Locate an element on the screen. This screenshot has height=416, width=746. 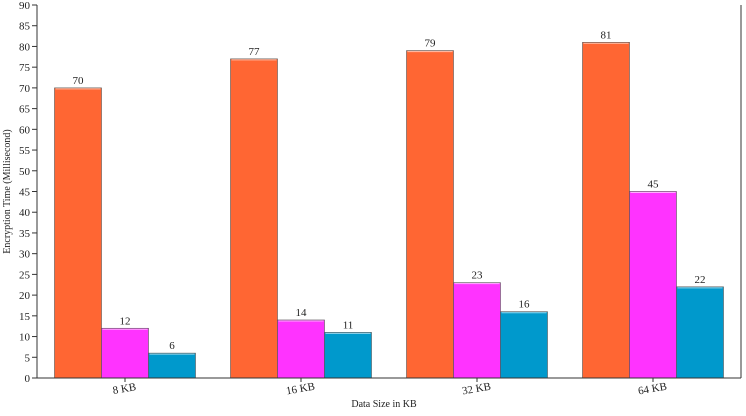
y-tick-label: 35 is located at coordinates (25, 234).